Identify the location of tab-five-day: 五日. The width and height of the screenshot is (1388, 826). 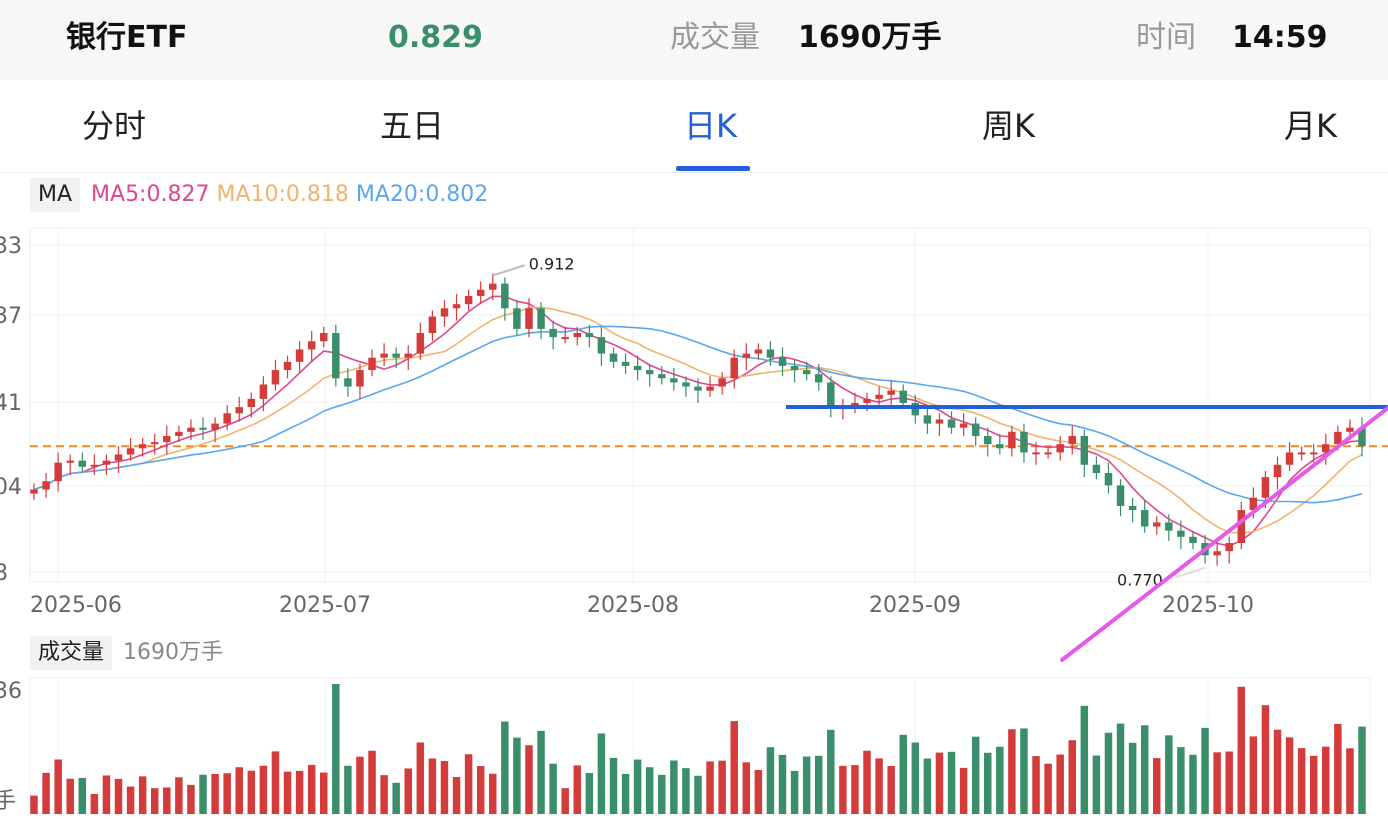
(412, 126).